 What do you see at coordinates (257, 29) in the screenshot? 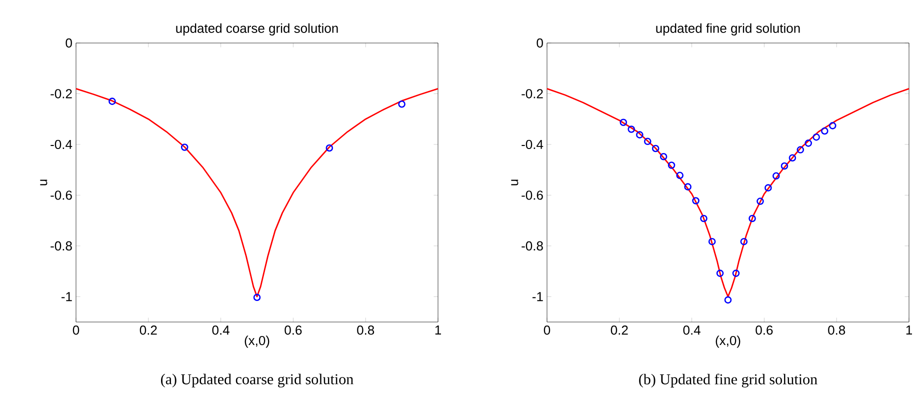
I see `chart-title: updated coarse grid solution` at bounding box center [257, 29].